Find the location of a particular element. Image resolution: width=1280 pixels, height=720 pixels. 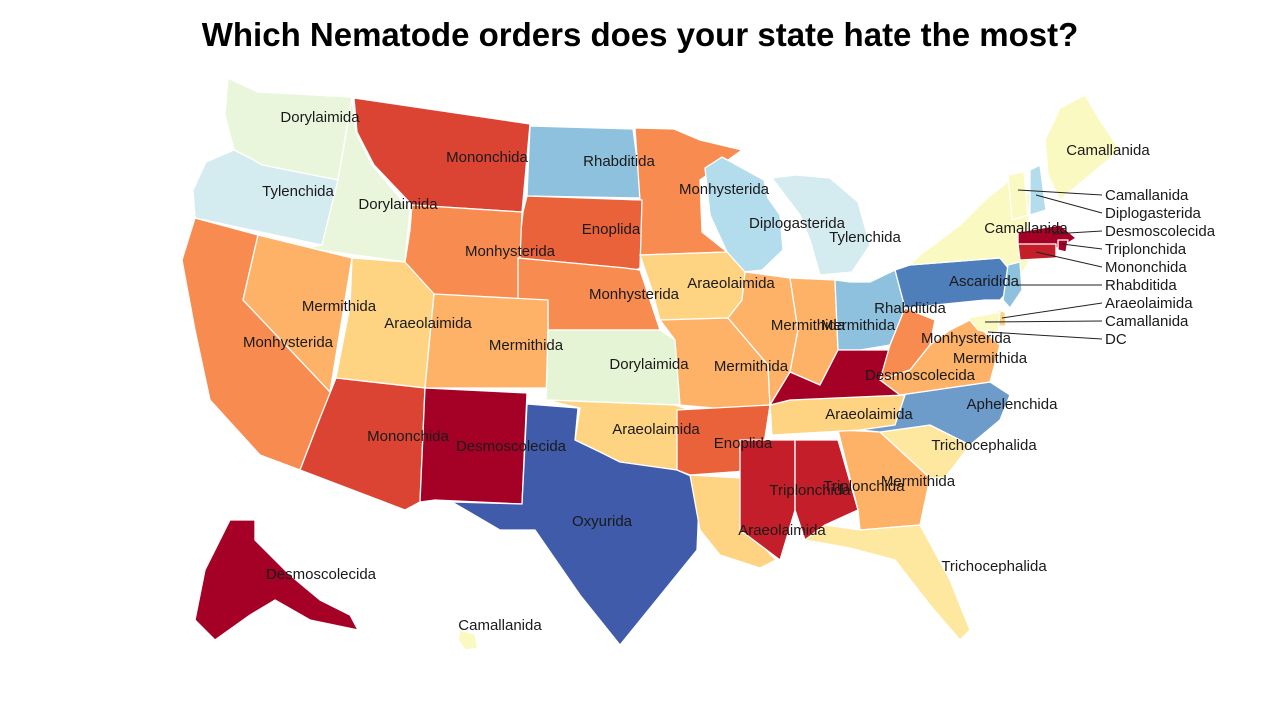

state-label-wv: Monhysterida is located at coordinates (966, 338).